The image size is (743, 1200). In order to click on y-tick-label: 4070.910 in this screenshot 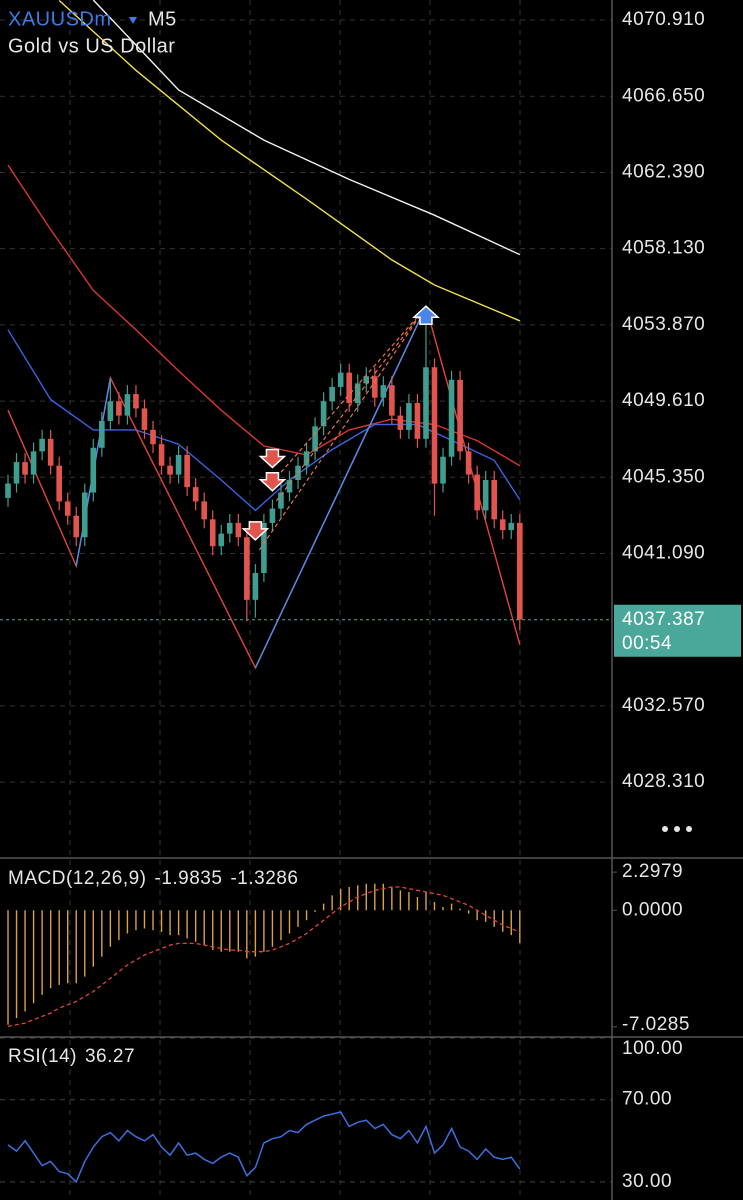, I will do `click(663, 19)`.